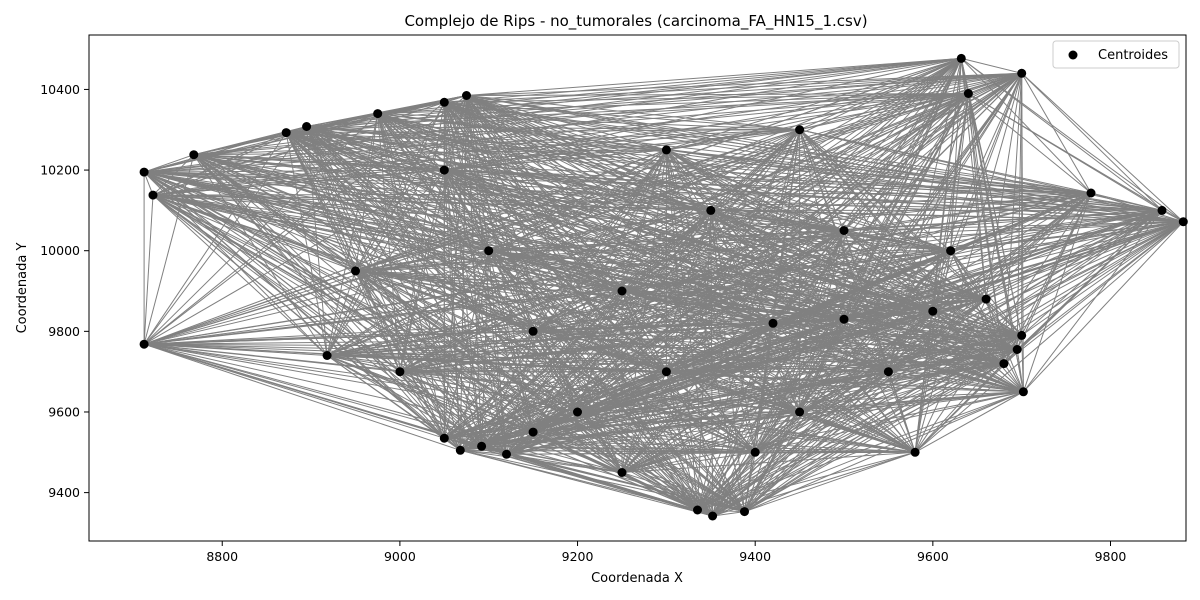  What do you see at coordinates (666, 552) in the screenshot?
I see `x-axis-ticks: 8800 9000 9200 9400 9600 9800` at bounding box center [666, 552].